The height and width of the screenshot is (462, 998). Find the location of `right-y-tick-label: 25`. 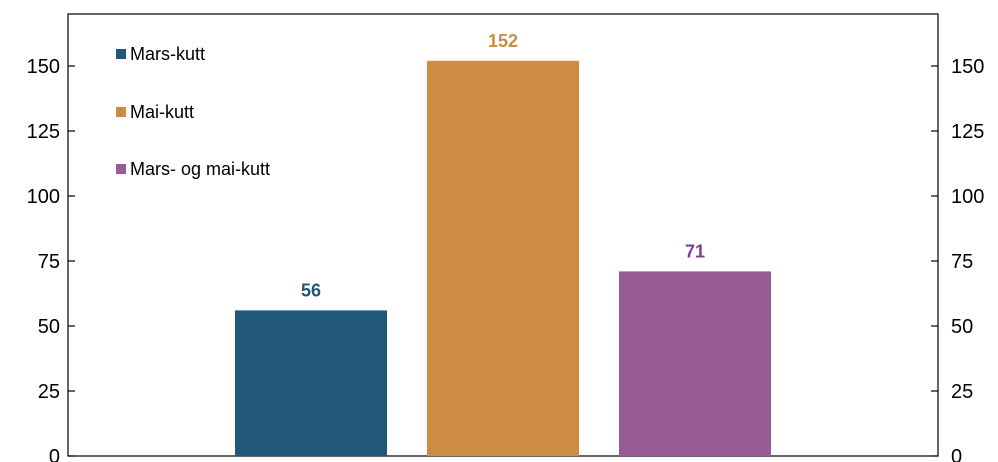

right-y-tick-label: 25 is located at coordinates (962, 392).